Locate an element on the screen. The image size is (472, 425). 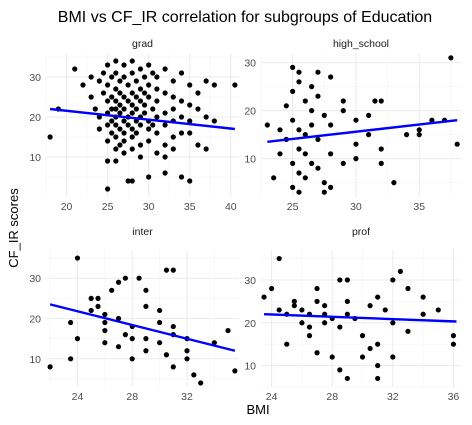
facet-label: high_school is located at coordinates (361, 44).